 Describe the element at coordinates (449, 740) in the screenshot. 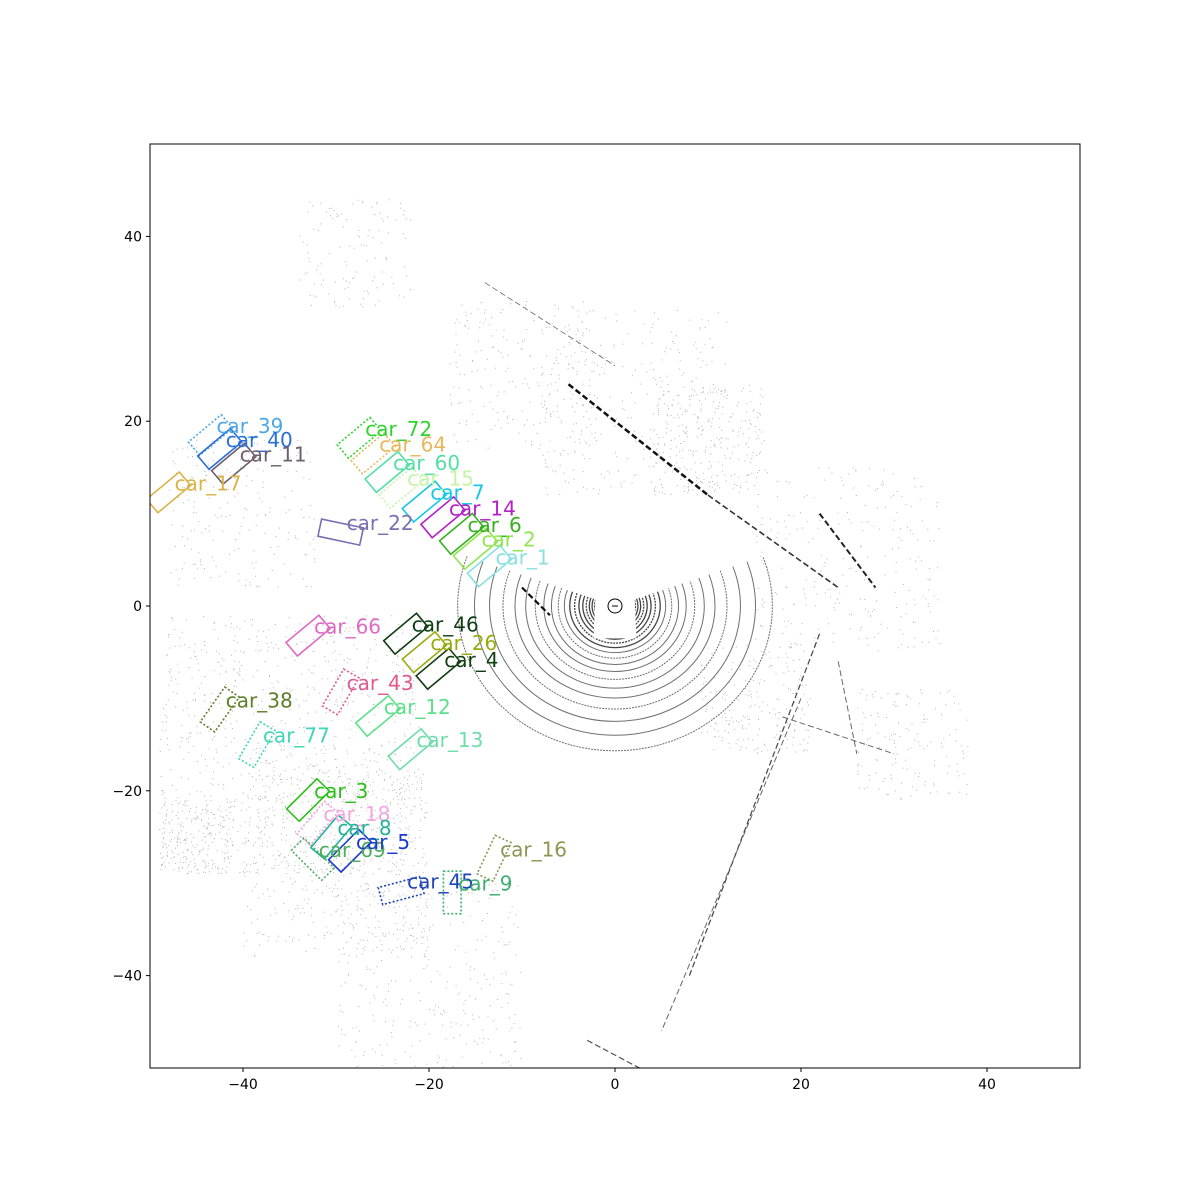

I see `bbox-label: car_13` at that location.